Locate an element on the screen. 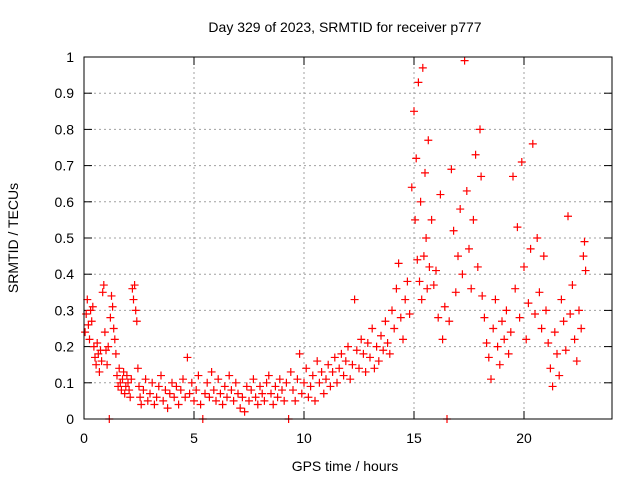 Image resolution: width=640 pixels, height=480 pixels. y-tick-label: 0.5 is located at coordinates (65, 238).